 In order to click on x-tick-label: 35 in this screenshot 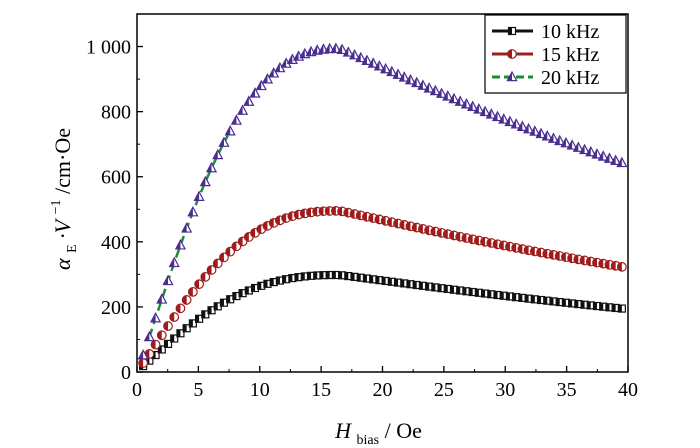, I will do `click(567, 390)`.